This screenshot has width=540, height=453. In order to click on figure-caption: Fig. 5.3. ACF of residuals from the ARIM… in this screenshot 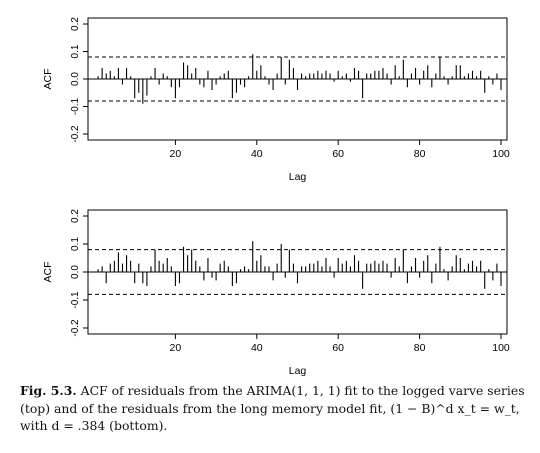, I will do `click(276, 408)`.